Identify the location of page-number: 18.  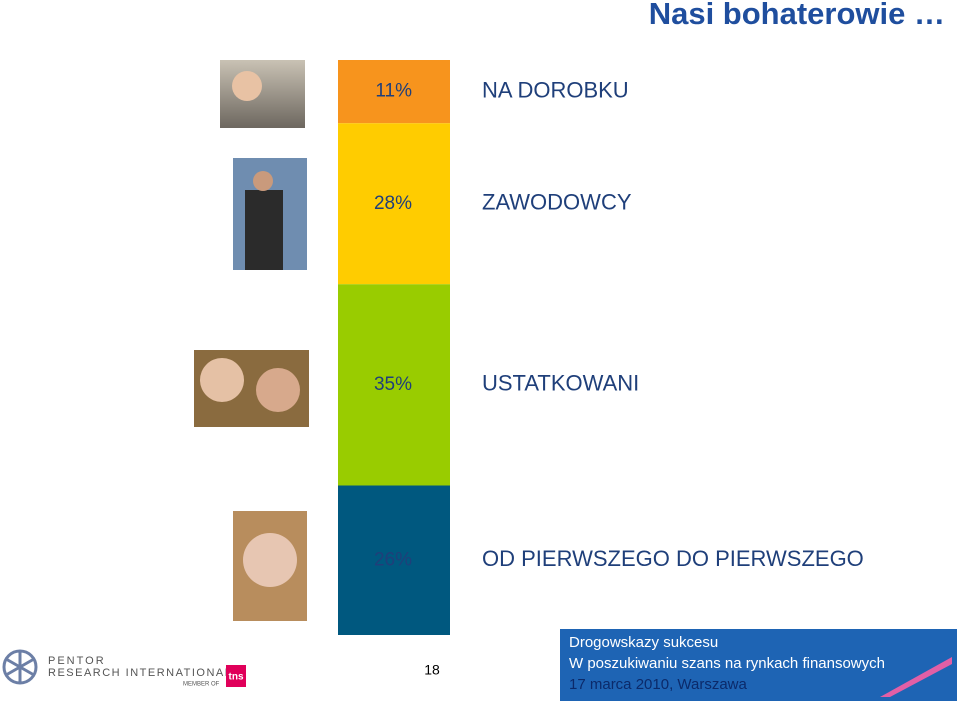
(432, 670).